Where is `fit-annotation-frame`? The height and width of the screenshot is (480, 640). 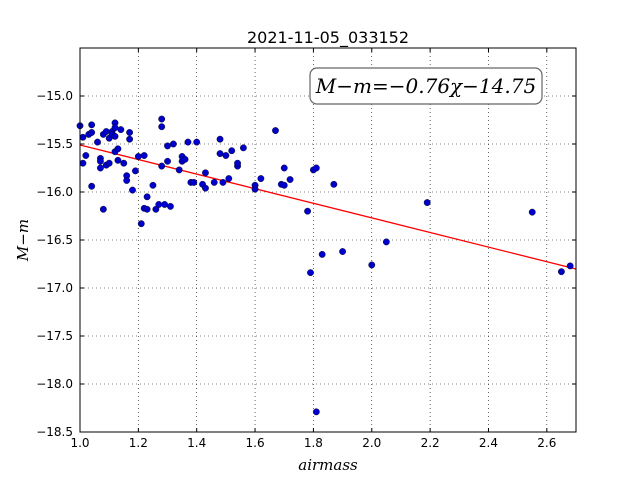 fit-annotation-frame is located at coordinates (426, 86).